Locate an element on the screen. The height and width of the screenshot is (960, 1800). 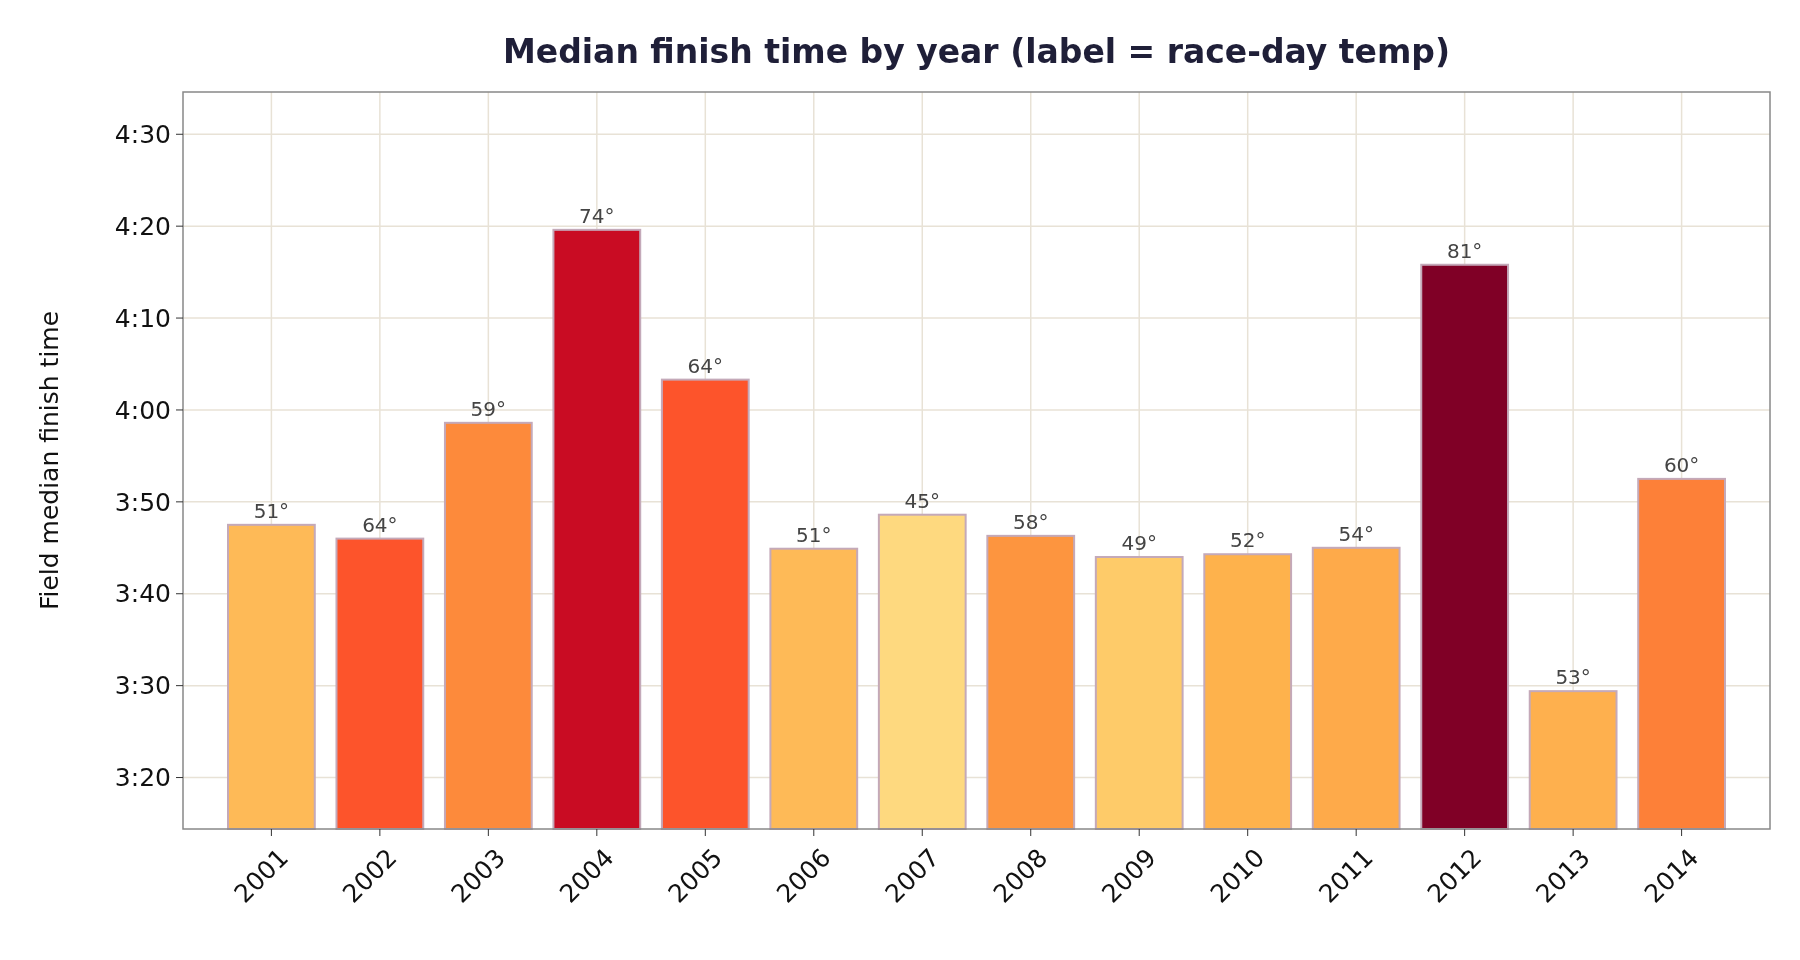
y-tick-label: 3:20 is located at coordinates (142, 778).